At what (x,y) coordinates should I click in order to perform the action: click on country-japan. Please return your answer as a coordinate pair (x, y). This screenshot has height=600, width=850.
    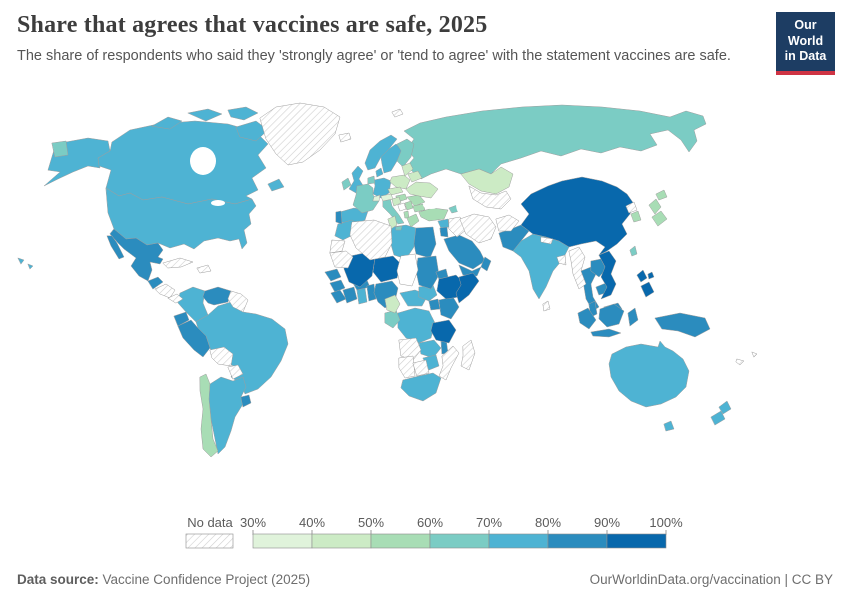
    Looking at the image, I should click on (658, 208).